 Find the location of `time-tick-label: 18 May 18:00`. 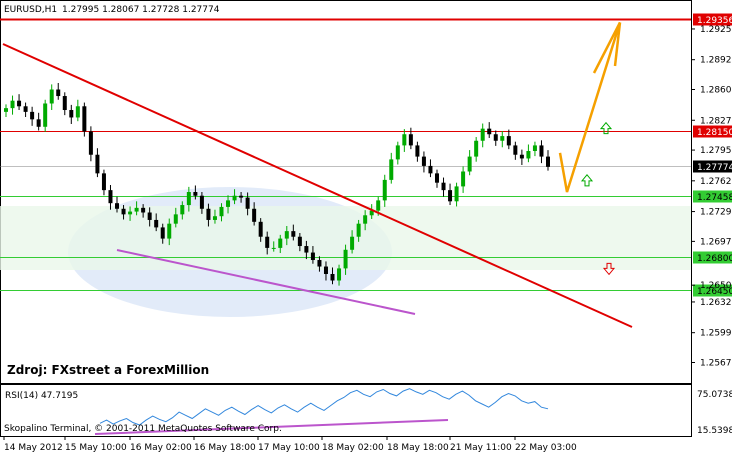

time-tick-label: 18 May 18:00 is located at coordinates (418, 448).